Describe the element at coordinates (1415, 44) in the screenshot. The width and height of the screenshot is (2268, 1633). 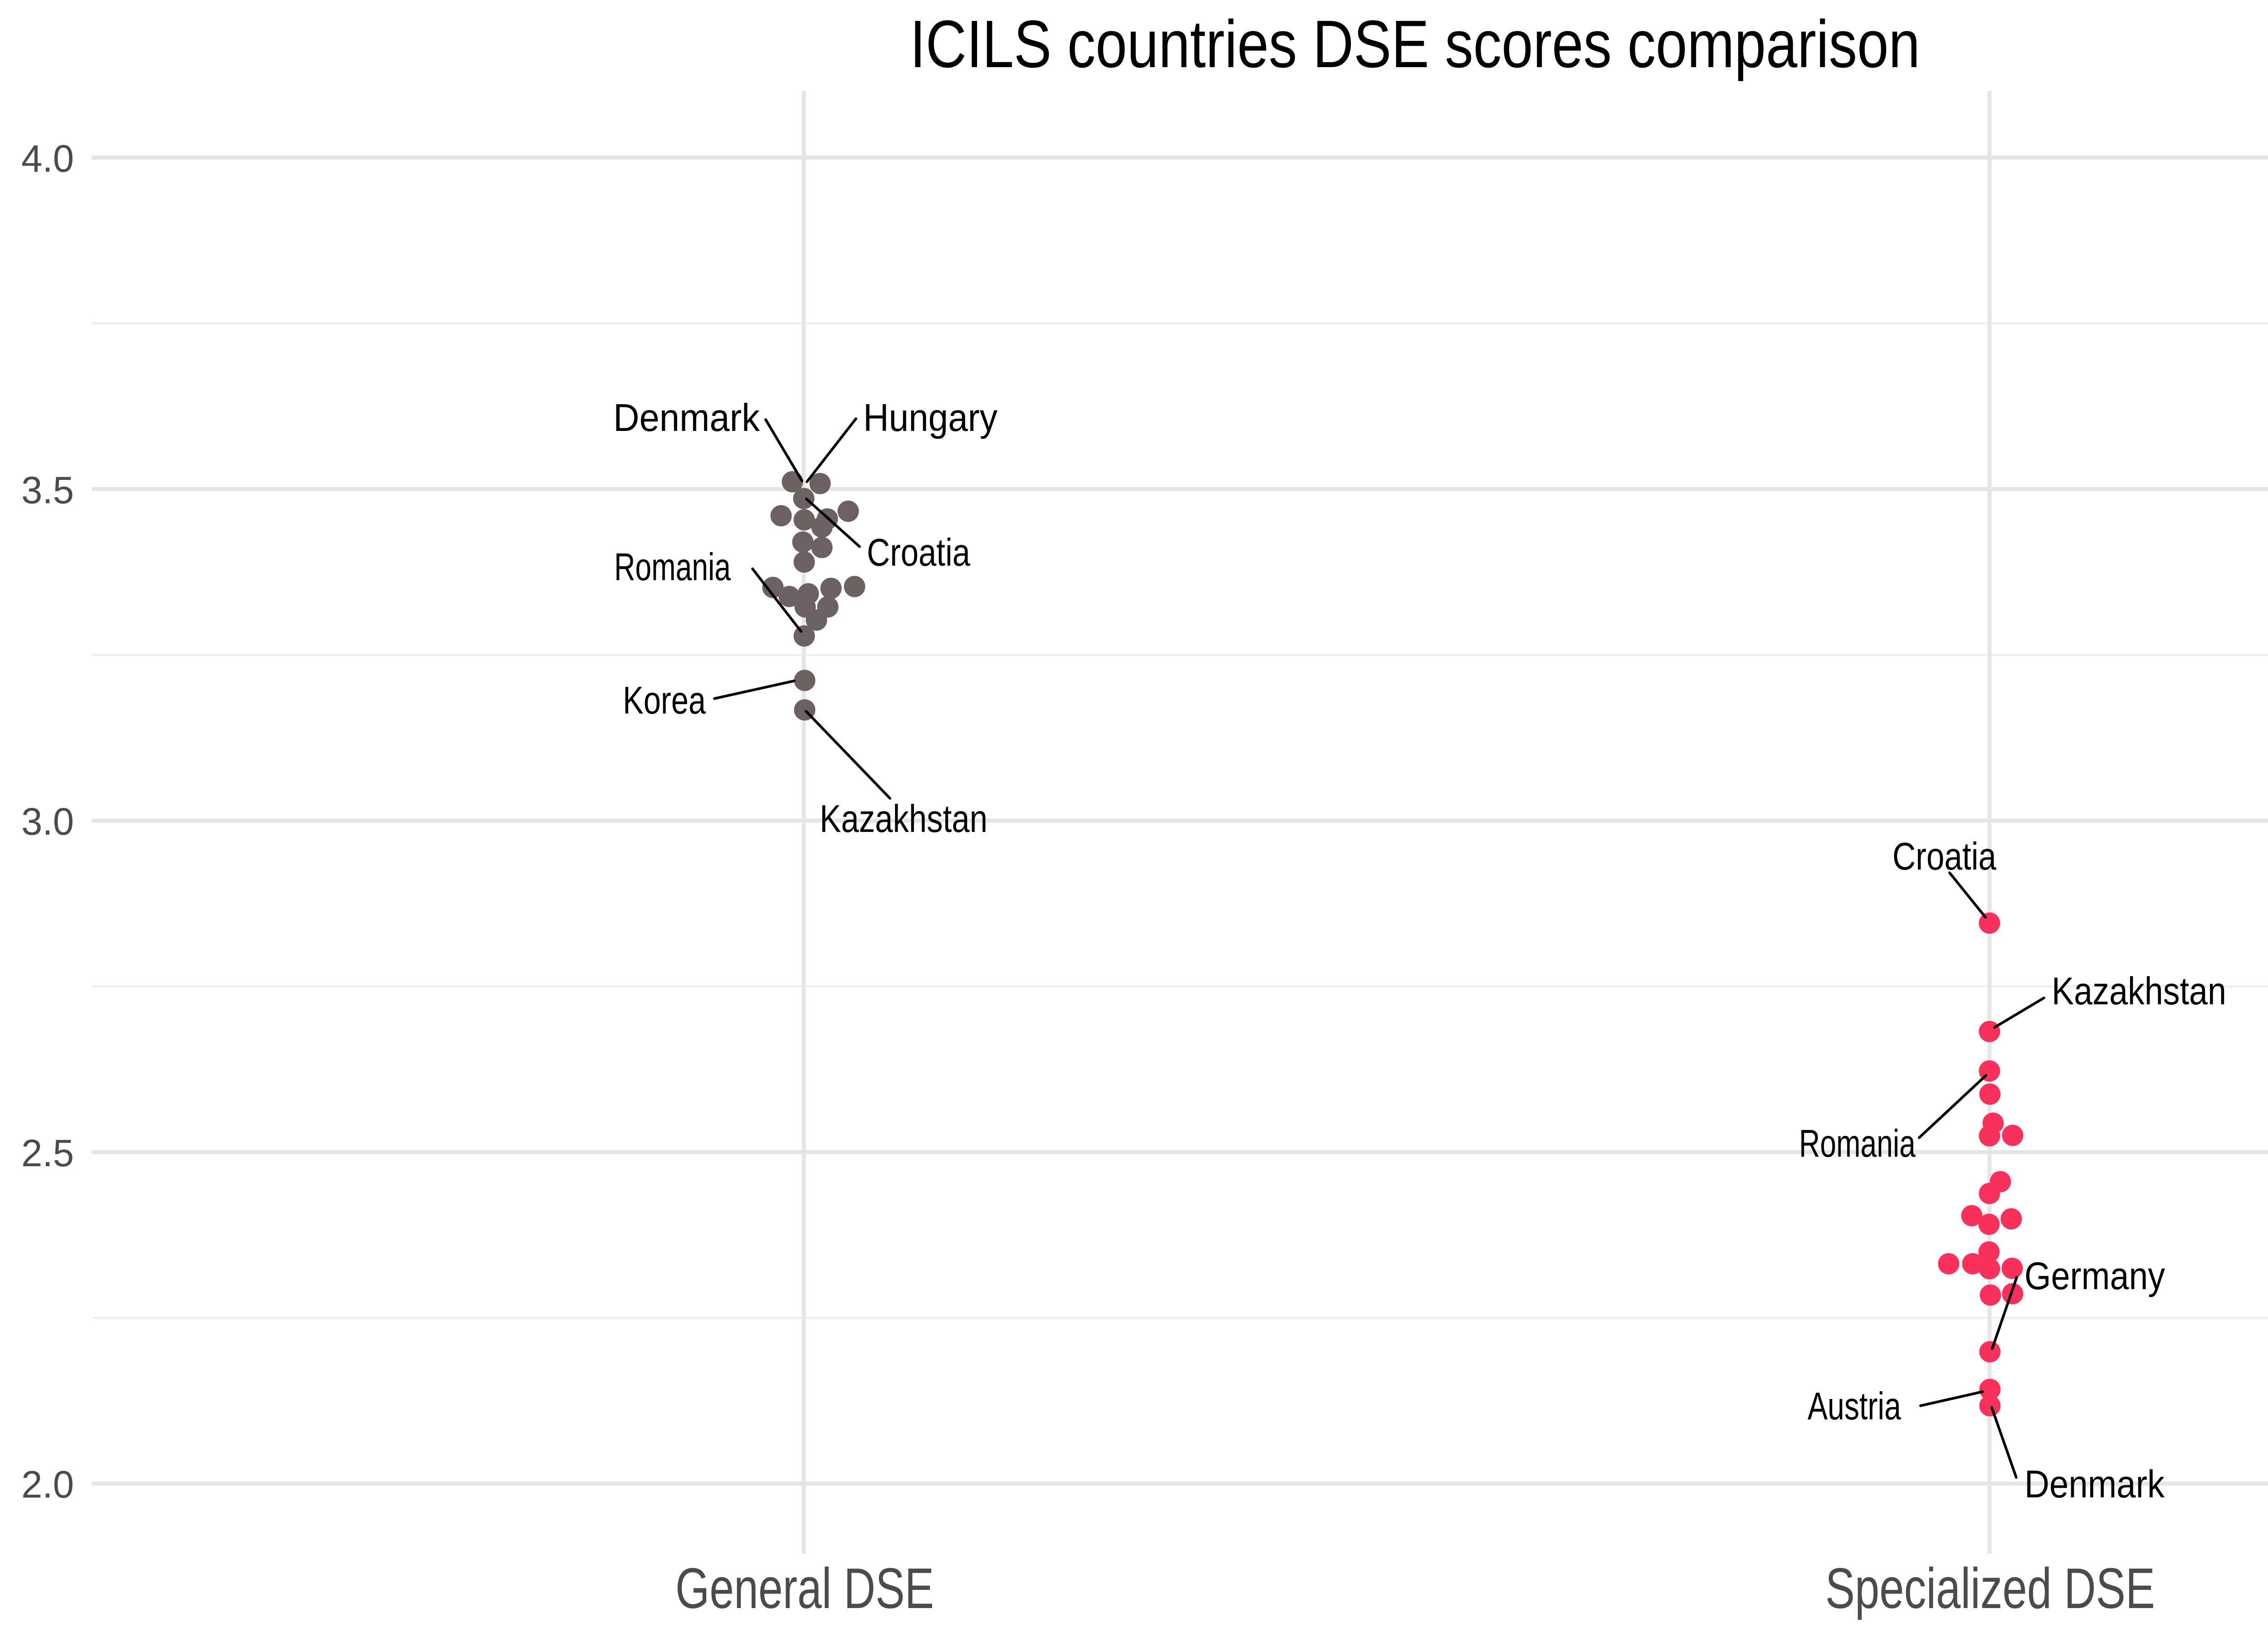
I see `svg-text:ICILS countries DSE scores com: ICILS countries DSE scores comparison` at that location.